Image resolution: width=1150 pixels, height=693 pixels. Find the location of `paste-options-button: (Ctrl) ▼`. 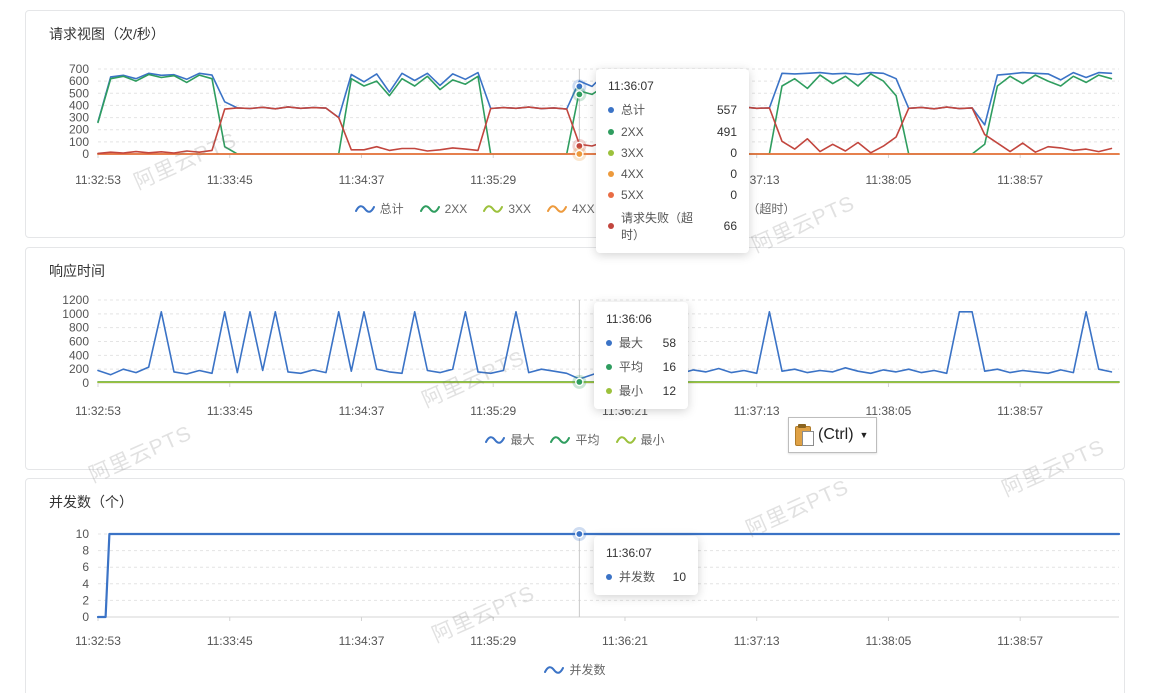

paste-options-button: (Ctrl) ▼ is located at coordinates (833, 435).